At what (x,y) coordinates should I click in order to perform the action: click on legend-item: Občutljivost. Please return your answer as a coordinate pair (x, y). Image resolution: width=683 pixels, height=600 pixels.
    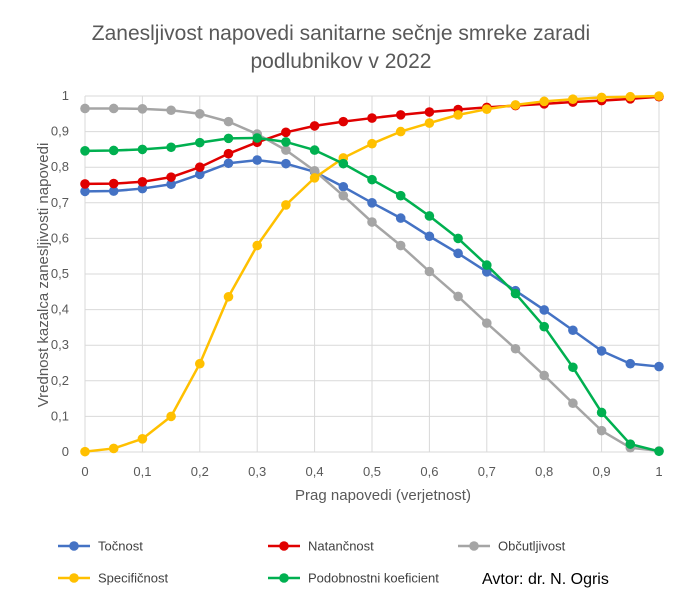
    Looking at the image, I should click on (512, 546).